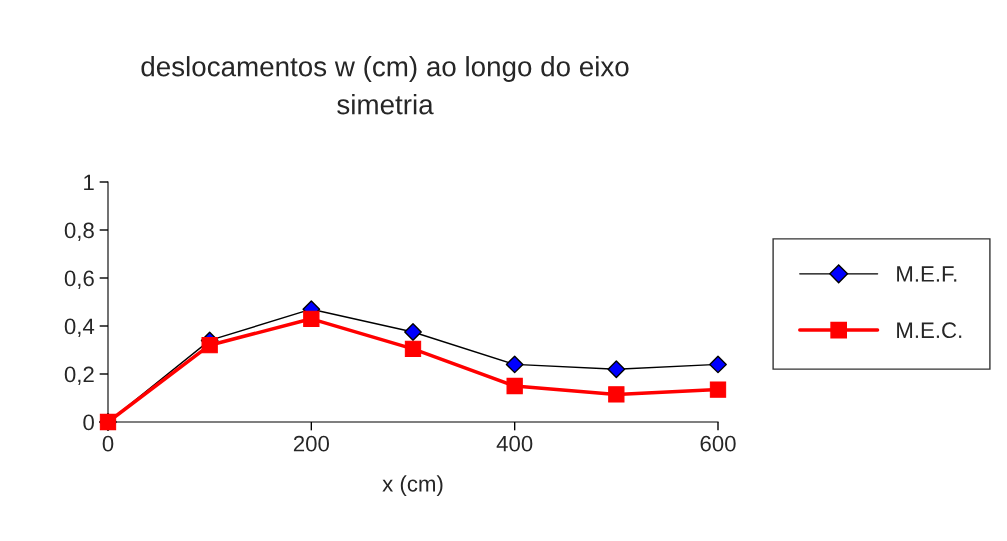  I want to click on x-tick-label: 400, so click(514, 443).